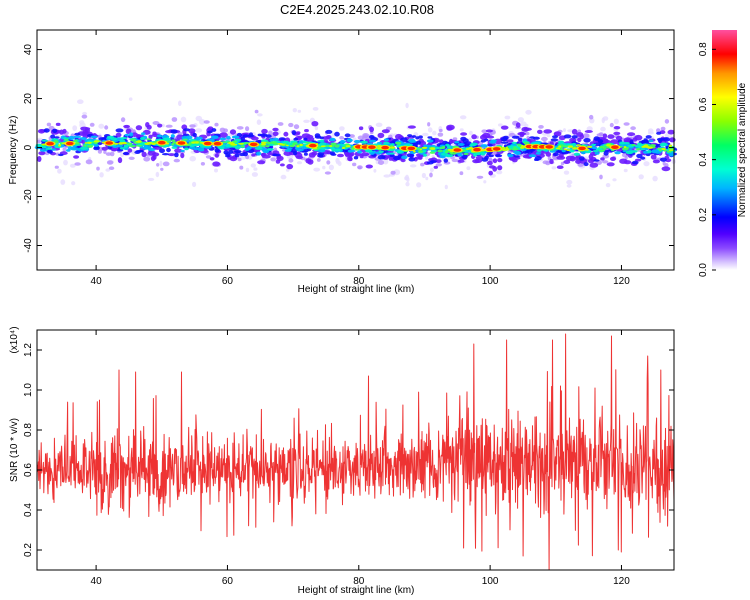 This screenshot has width=750, height=600. I want to click on colorbar-tick-label: 0.8, so click(703, 49).